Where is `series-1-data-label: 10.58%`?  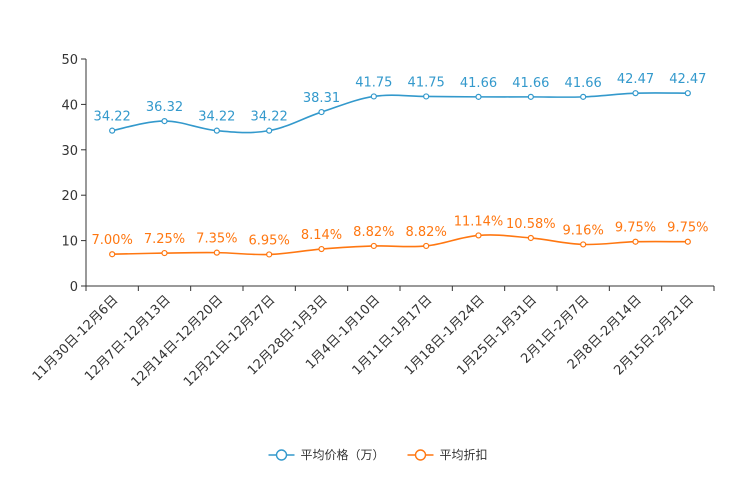
series-1-data-label: 10.58% is located at coordinates (531, 224).